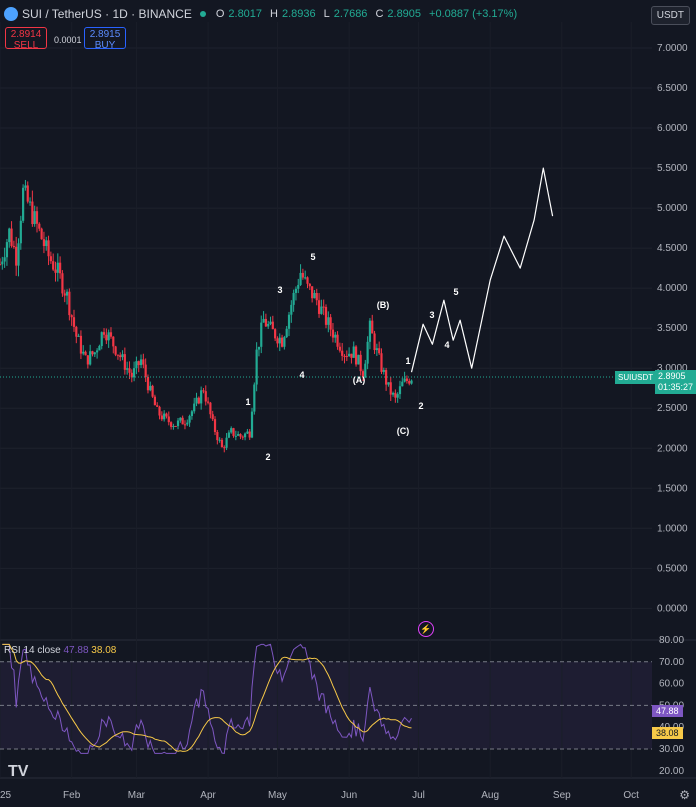 The image size is (696, 807). What do you see at coordinates (72, 795) in the screenshot?
I see `time-tick-label: Feb` at bounding box center [72, 795].